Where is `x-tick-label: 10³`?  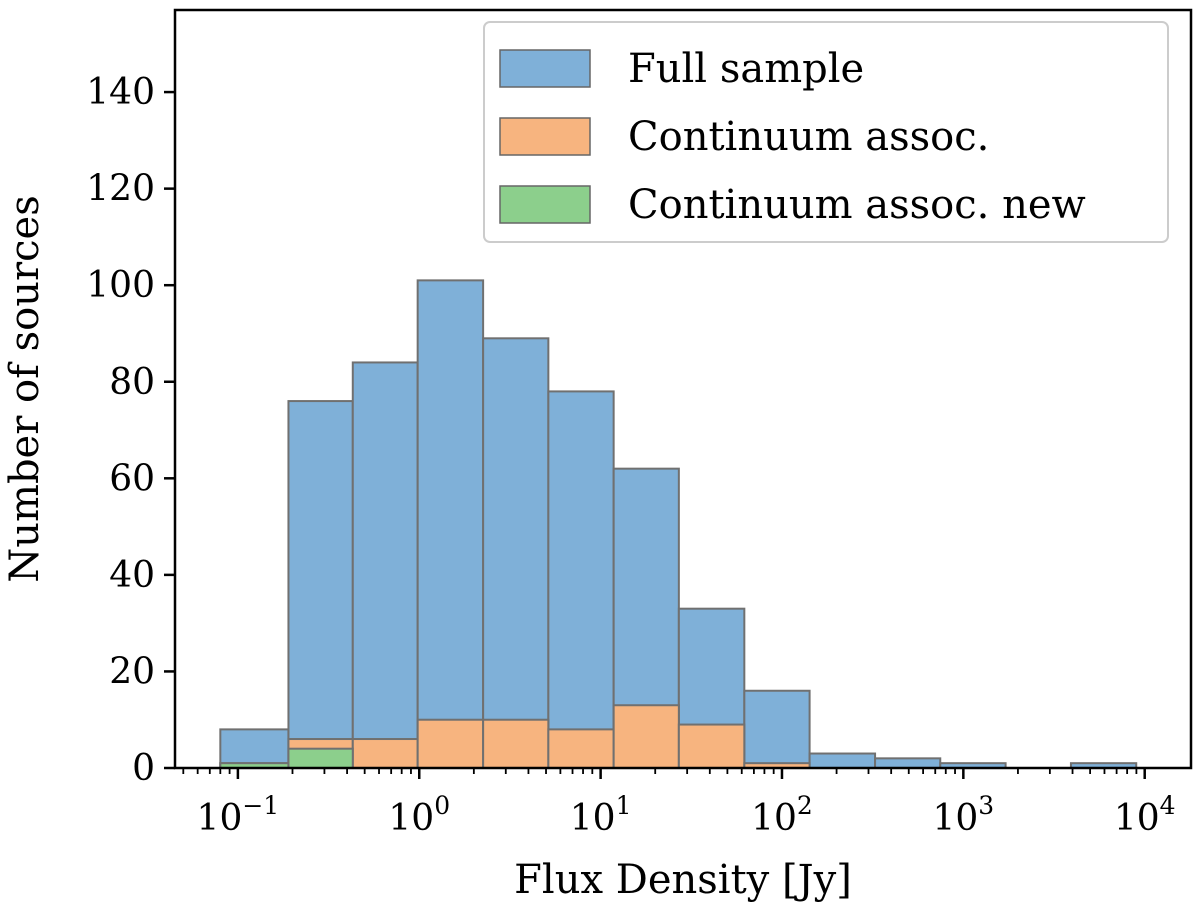 x-tick-label: 10³ is located at coordinates (963, 815).